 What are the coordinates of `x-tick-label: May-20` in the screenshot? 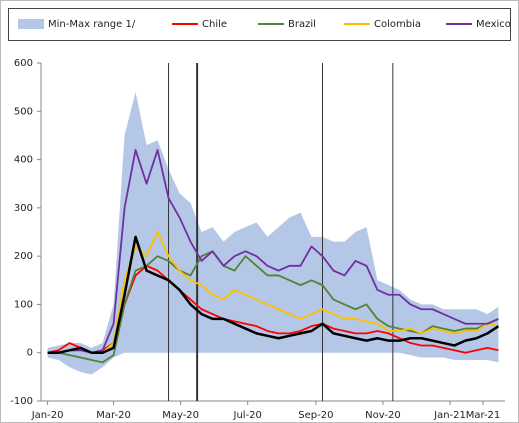 It's located at (180, 415).